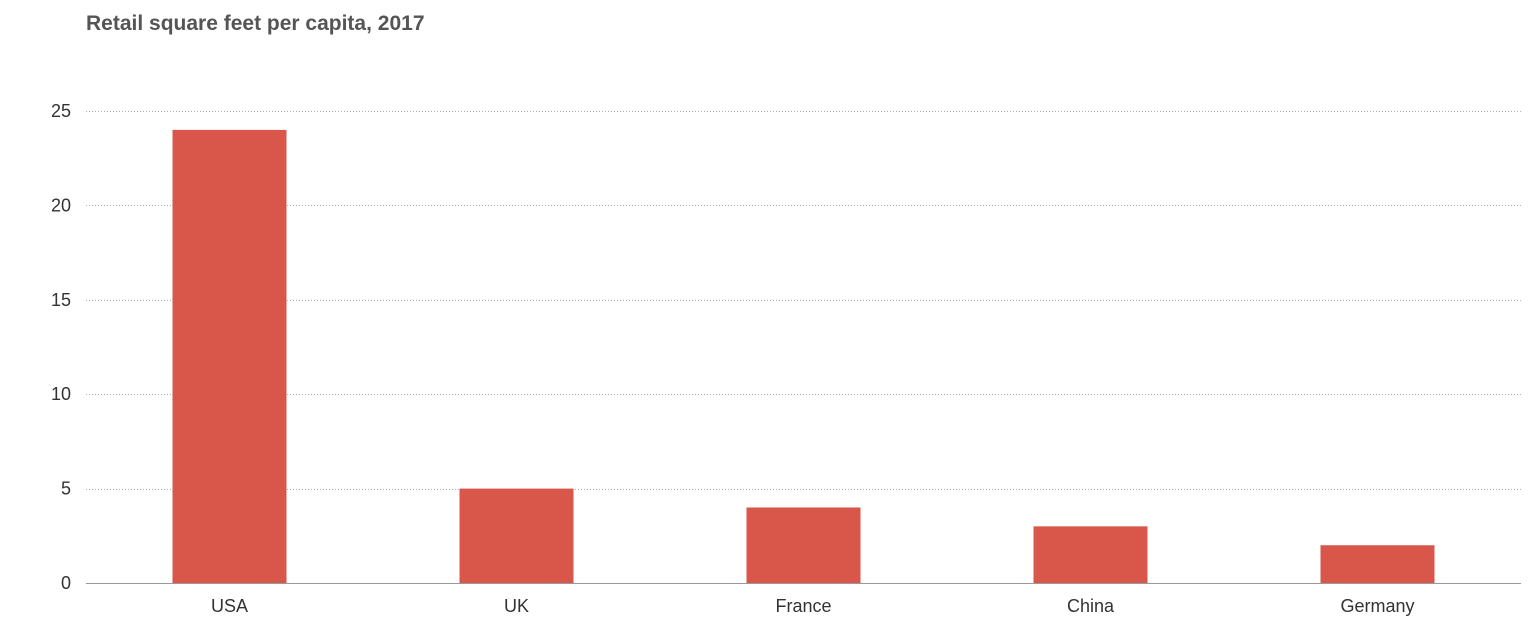 Image resolution: width=1536 pixels, height=633 pixels. Describe the element at coordinates (229, 356) in the screenshot. I see `bar-usa` at that location.